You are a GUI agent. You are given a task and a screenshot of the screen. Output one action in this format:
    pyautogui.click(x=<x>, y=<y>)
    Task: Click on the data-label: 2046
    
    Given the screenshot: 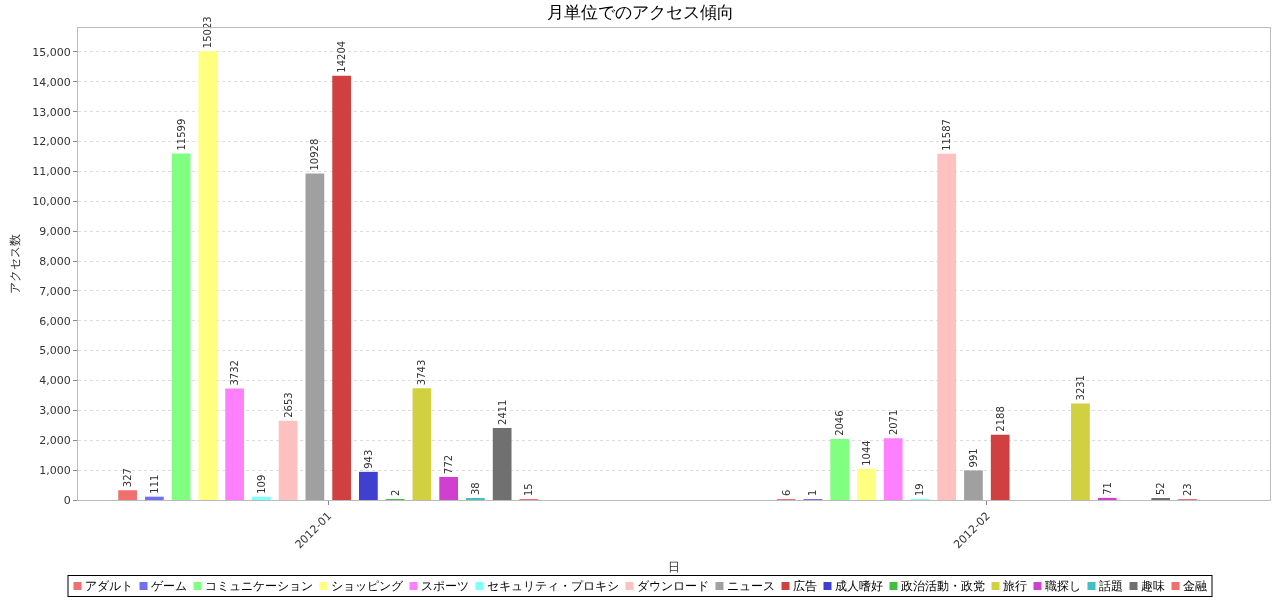 What is the action you would take?
    pyautogui.click(x=840, y=423)
    